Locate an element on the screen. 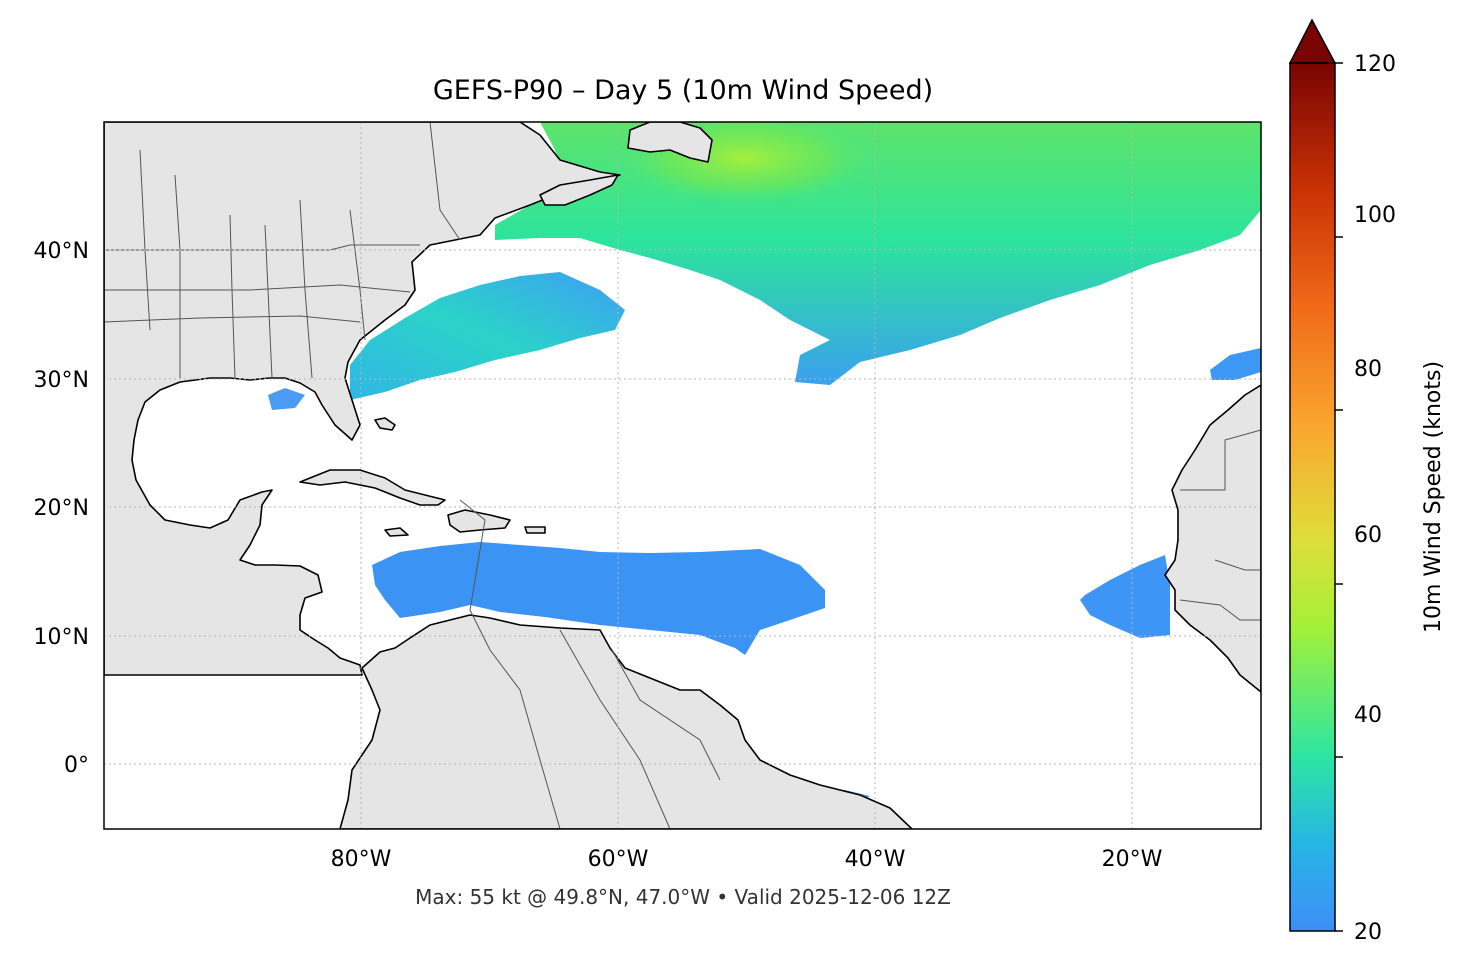 The width and height of the screenshot is (1466, 969). puerto-rico-land is located at coordinates (535, 530).